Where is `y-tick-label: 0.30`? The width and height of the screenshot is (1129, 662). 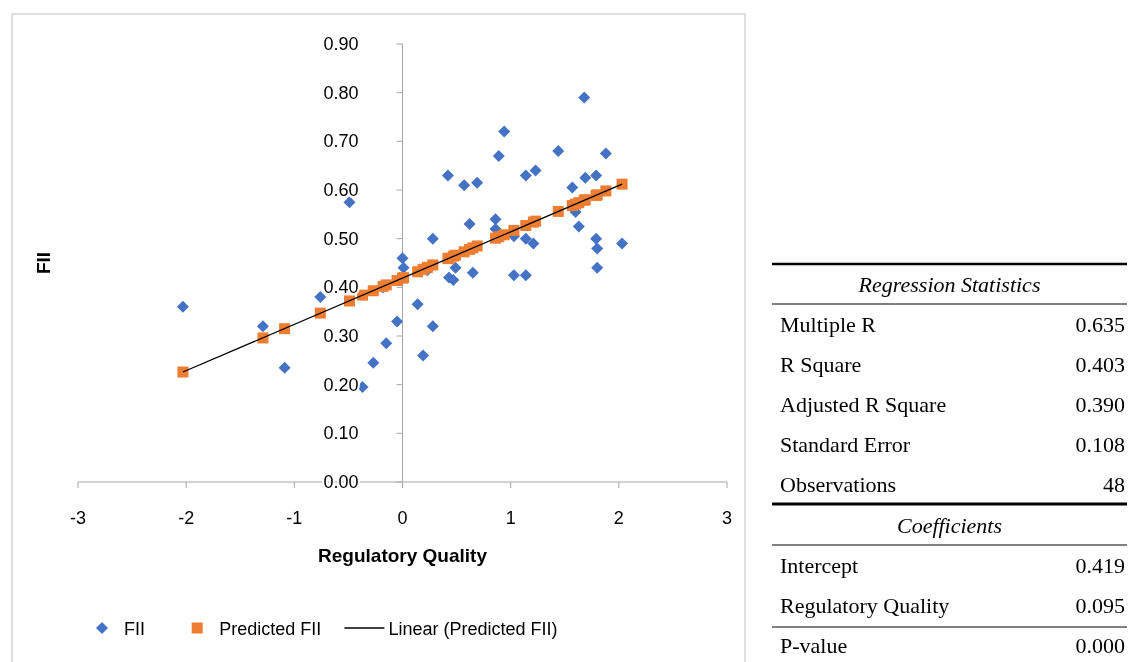 y-tick-label: 0.30 is located at coordinates (341, 336).